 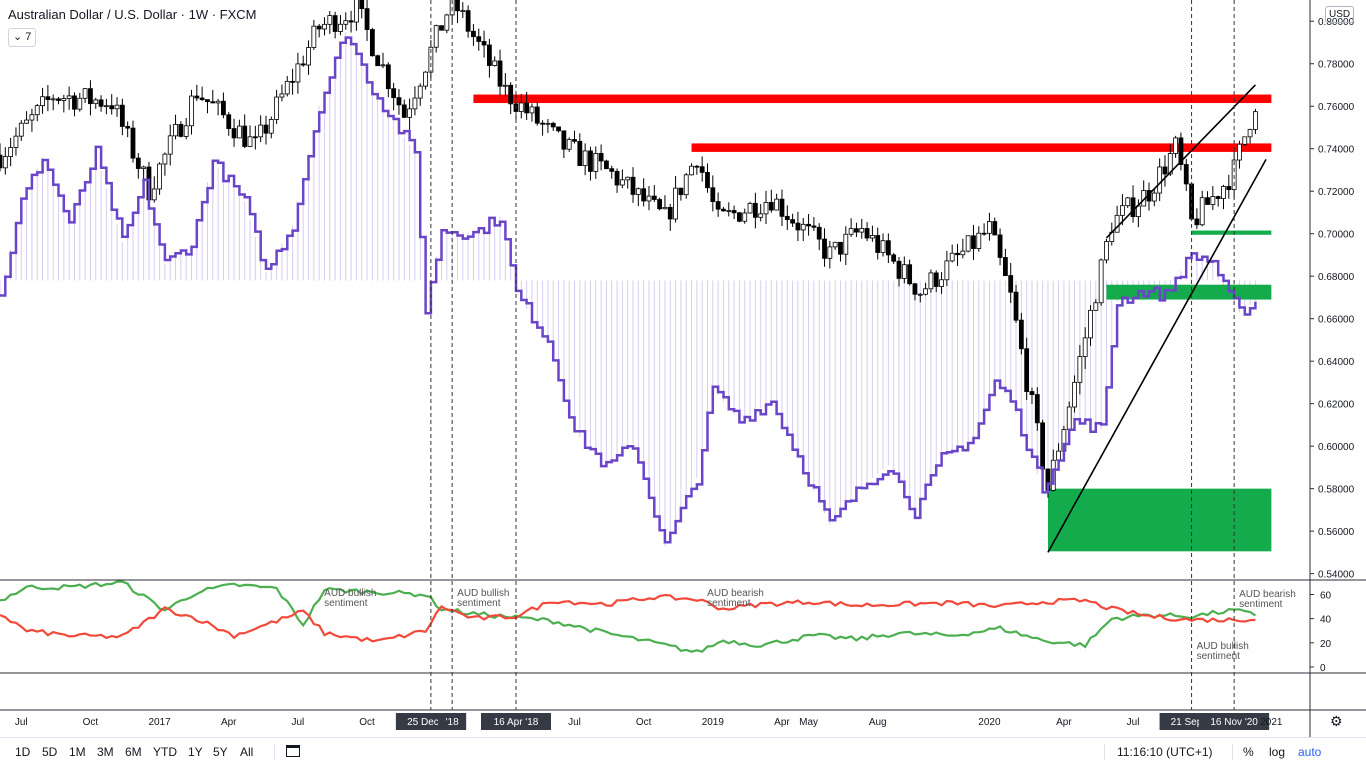 I want to click on indicator-toggle: ⌄ 7, so click(x=22, y=37).